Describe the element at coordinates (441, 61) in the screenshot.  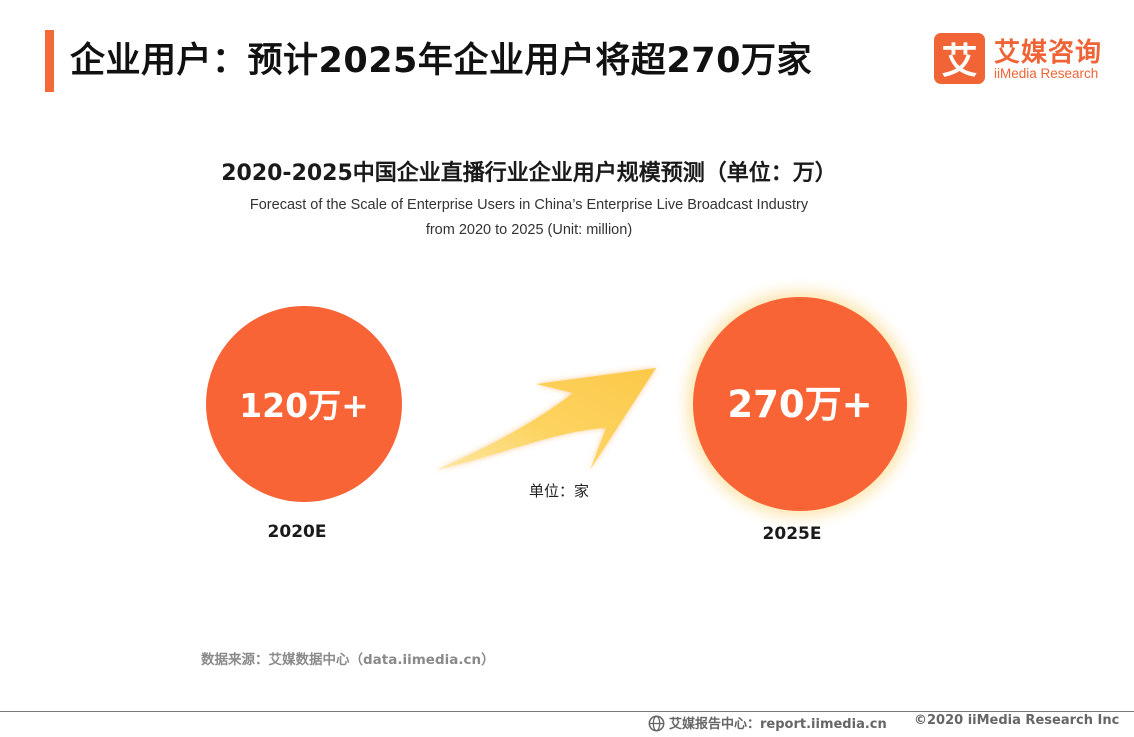
I see `page-title: 企业用户：预计2025年企业用户将超270万家` at that location.